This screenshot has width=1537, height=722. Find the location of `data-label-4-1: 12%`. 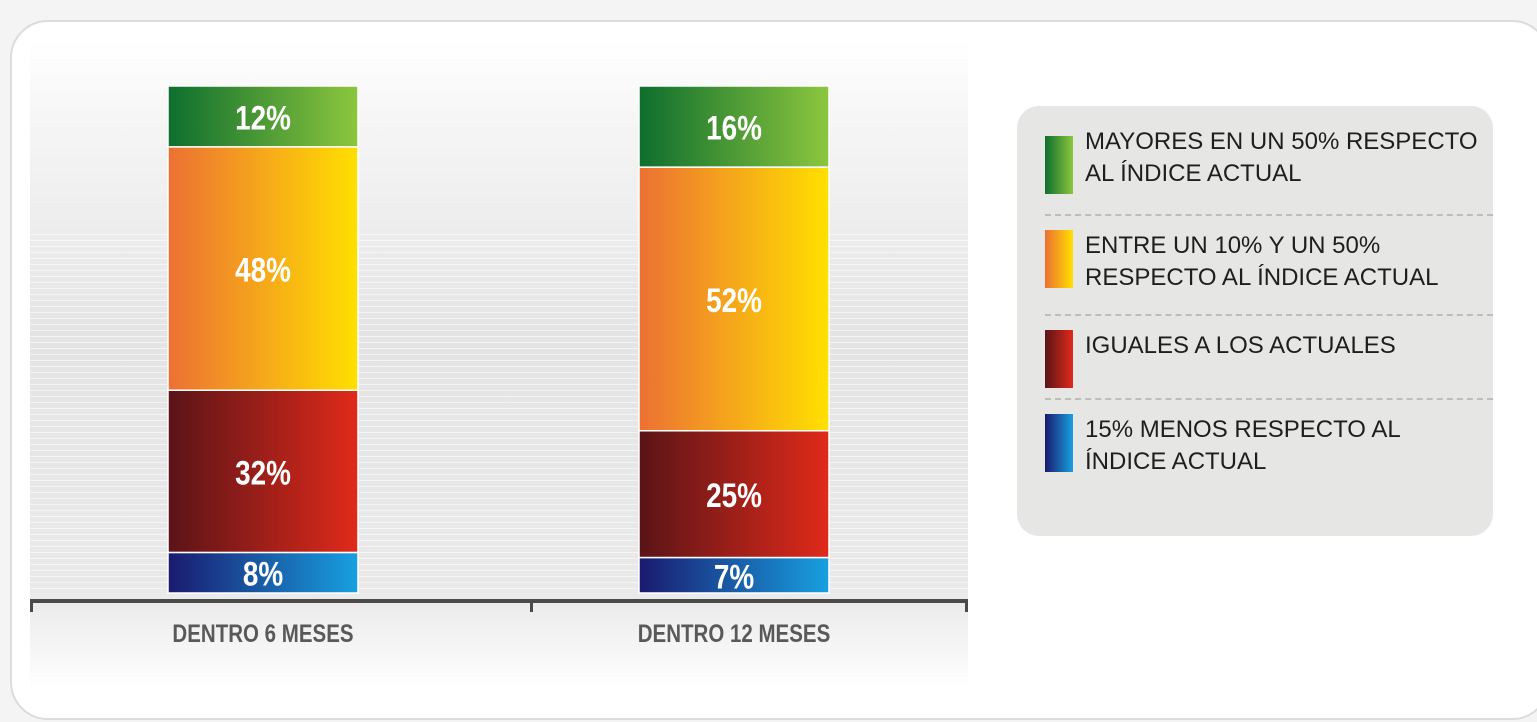

data-label-4-1: 12% is located at coordinates (263, 118).